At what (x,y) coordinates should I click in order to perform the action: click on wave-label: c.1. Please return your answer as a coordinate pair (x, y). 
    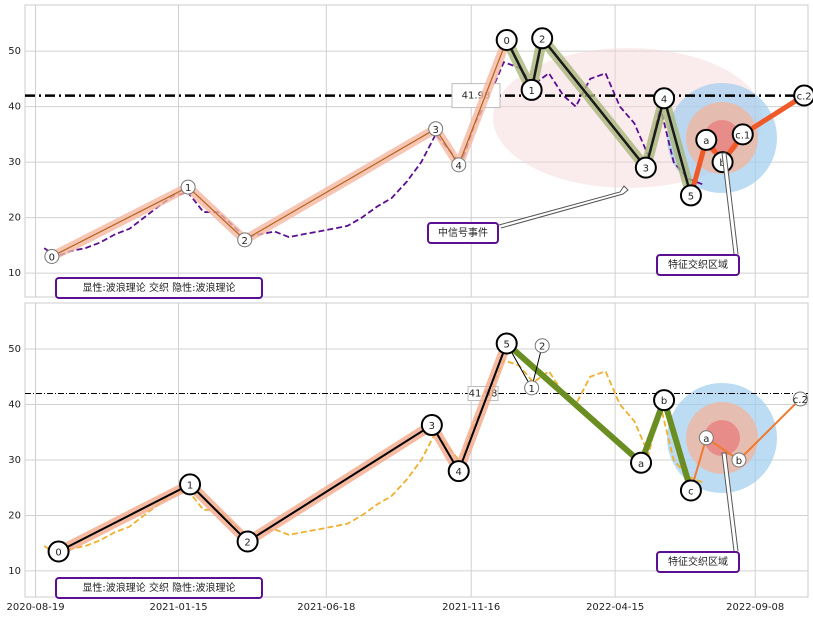
    Looking at the image, I should click on (742, 135).